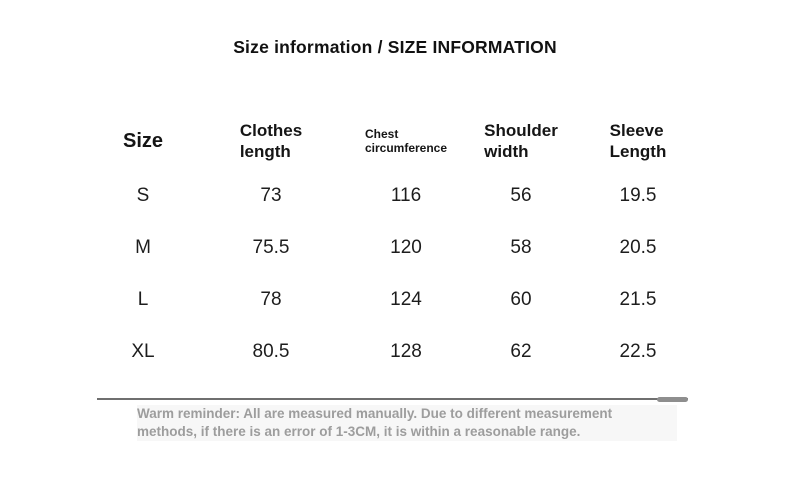  I want to click on table-cell: 78, so click(271, 299).